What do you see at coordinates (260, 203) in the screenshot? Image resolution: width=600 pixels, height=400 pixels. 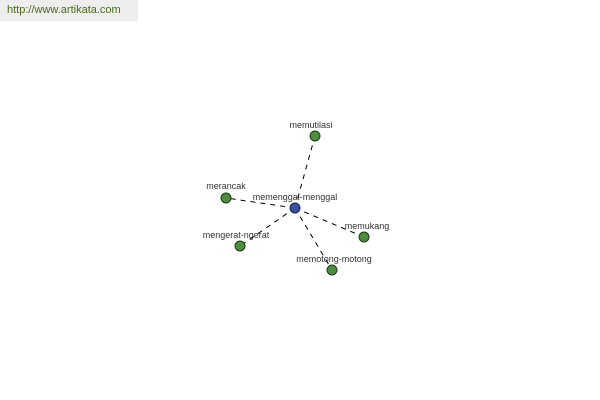 I see `edge-merancak` at bounding box center [260, 203].